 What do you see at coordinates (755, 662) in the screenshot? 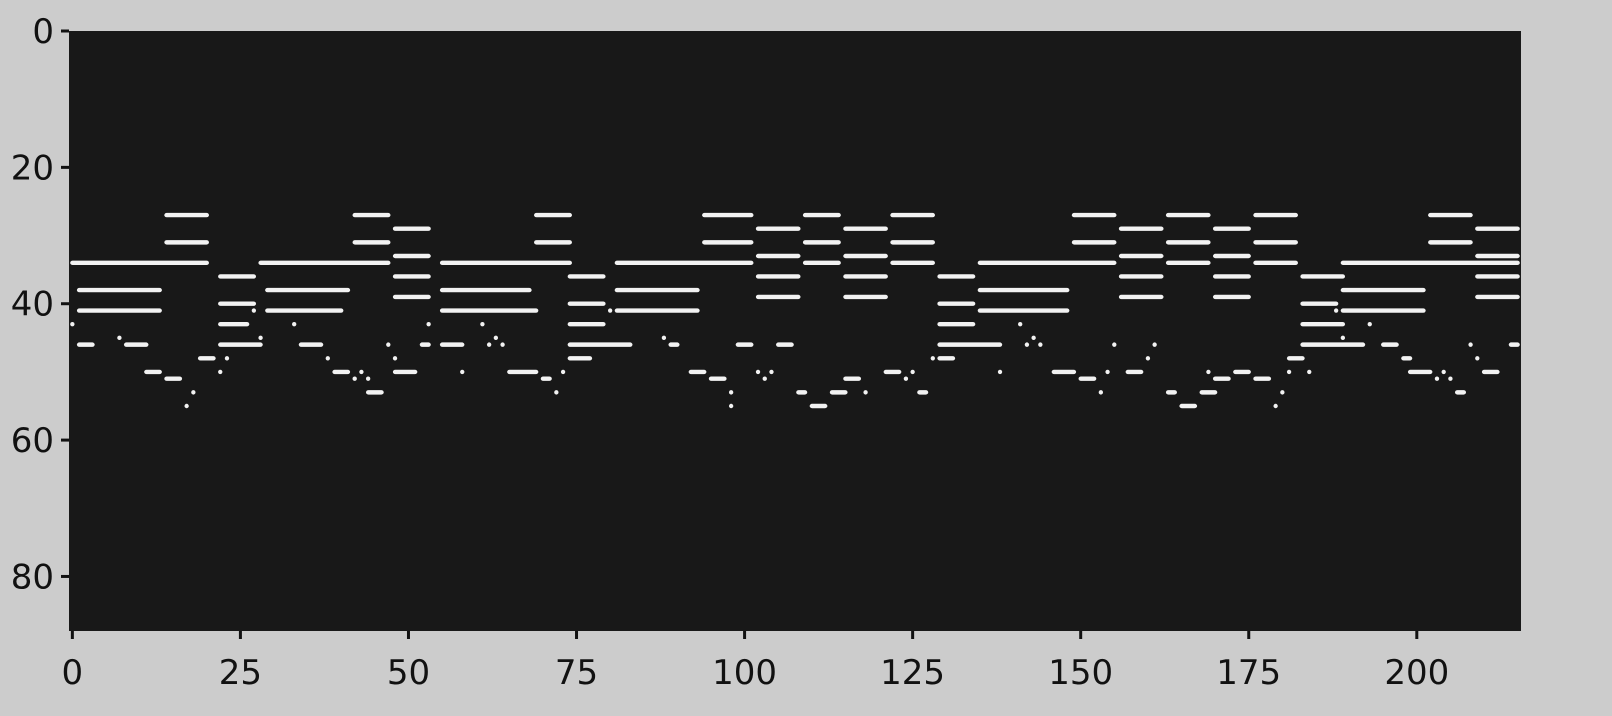
I see `x-axis: 0 25 50 75 100 125 150 175 200` at bounding box center [755, 662].